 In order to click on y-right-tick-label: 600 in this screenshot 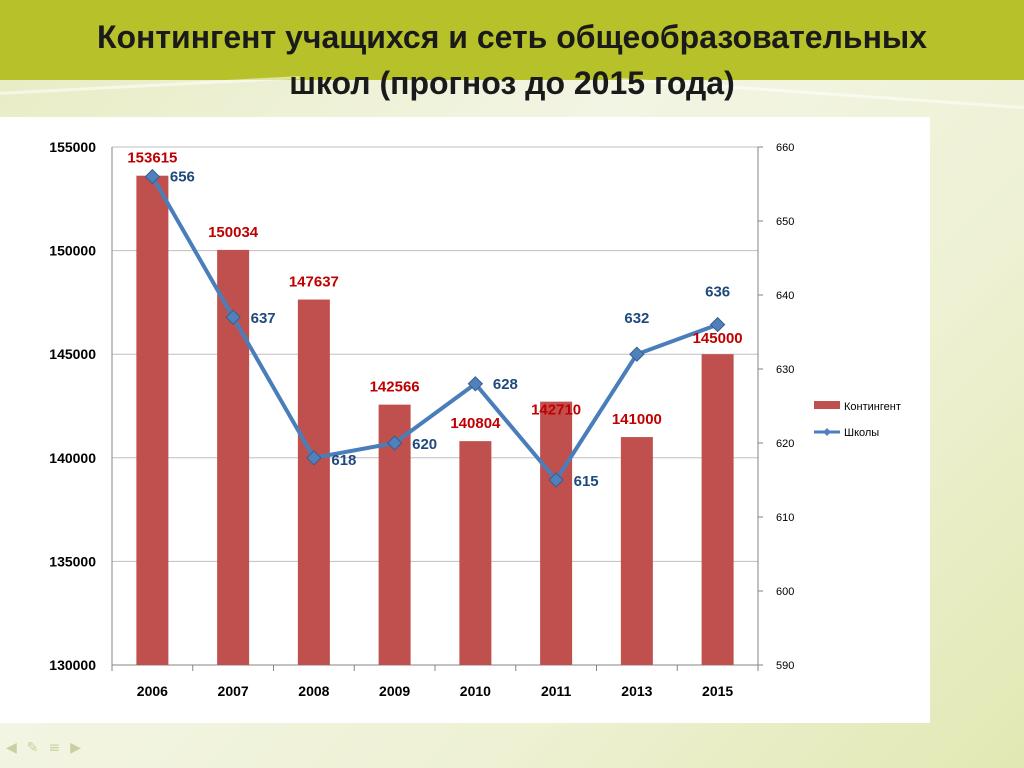, I will do `click(785, 592)`.